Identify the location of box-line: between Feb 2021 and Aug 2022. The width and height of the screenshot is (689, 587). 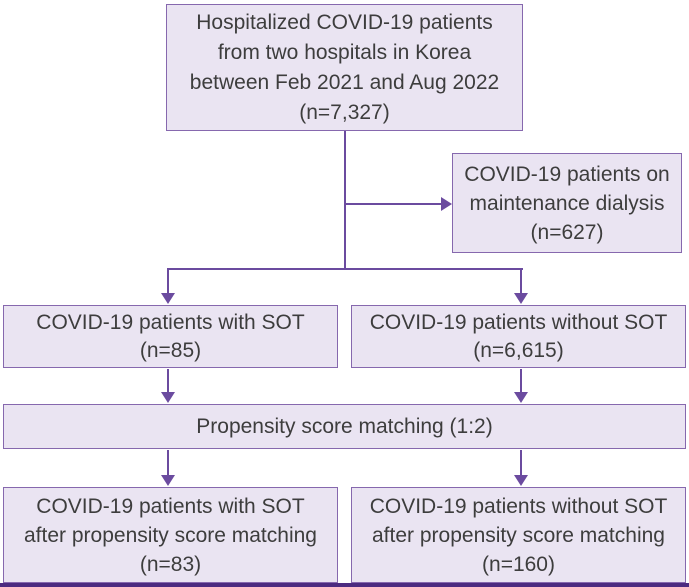
(344, 82).